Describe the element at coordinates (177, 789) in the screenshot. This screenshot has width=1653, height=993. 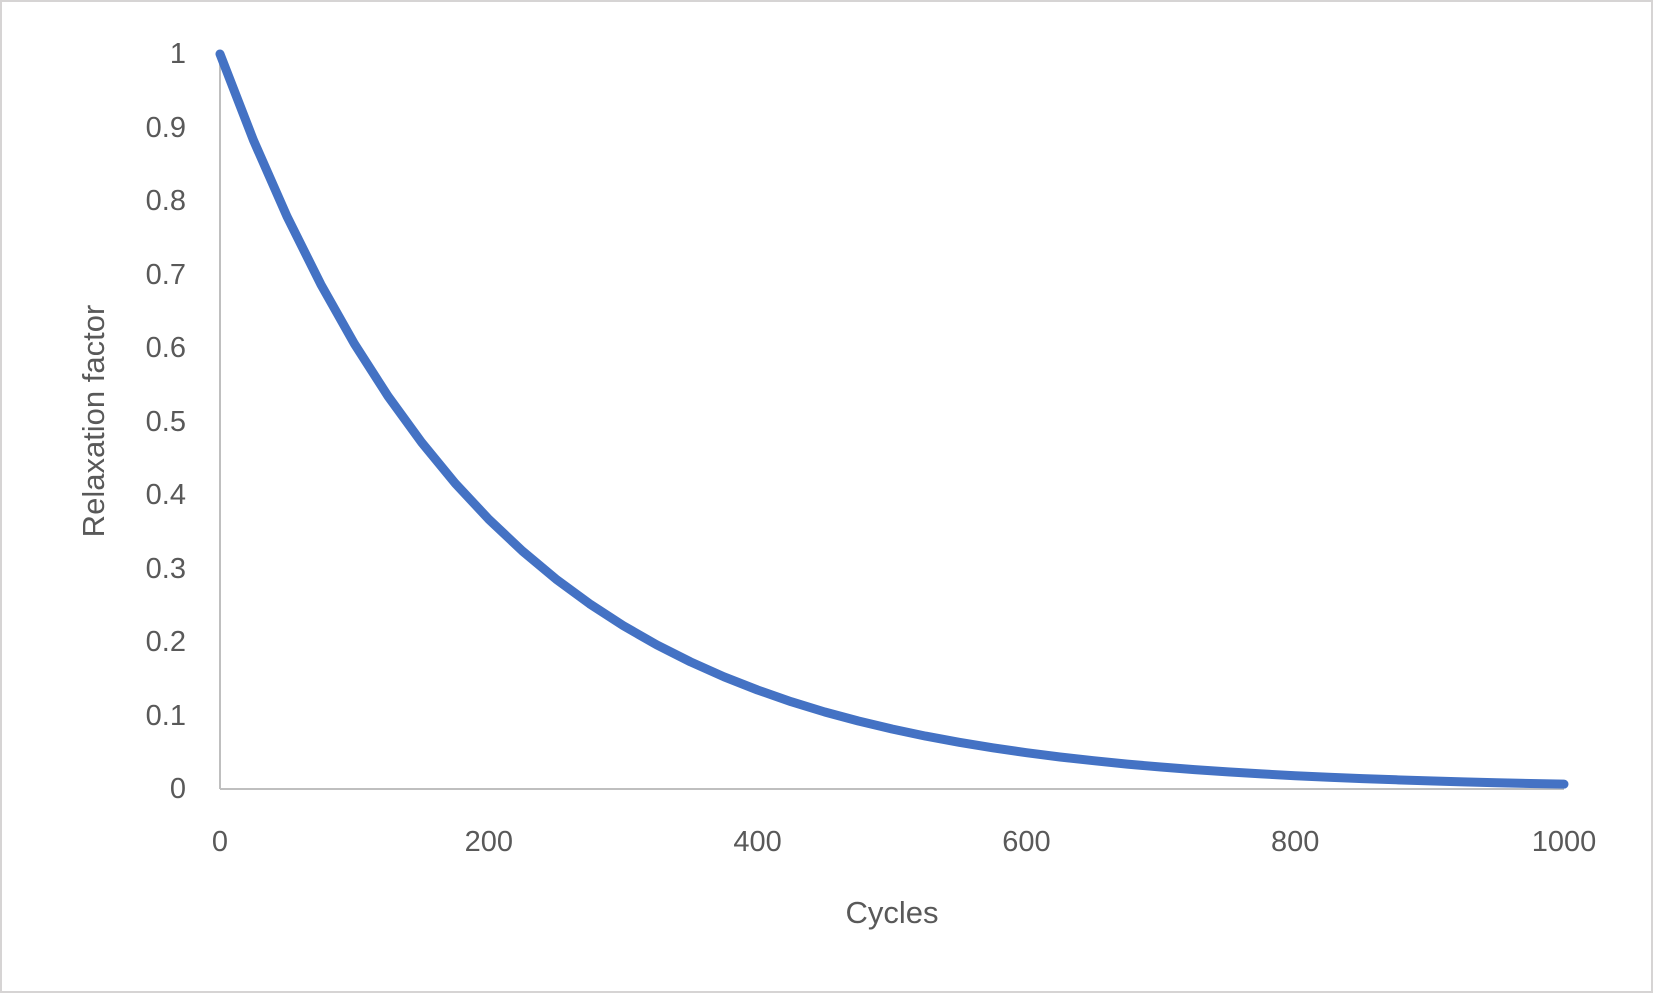
I see `y-tick-label: 0` at that location.